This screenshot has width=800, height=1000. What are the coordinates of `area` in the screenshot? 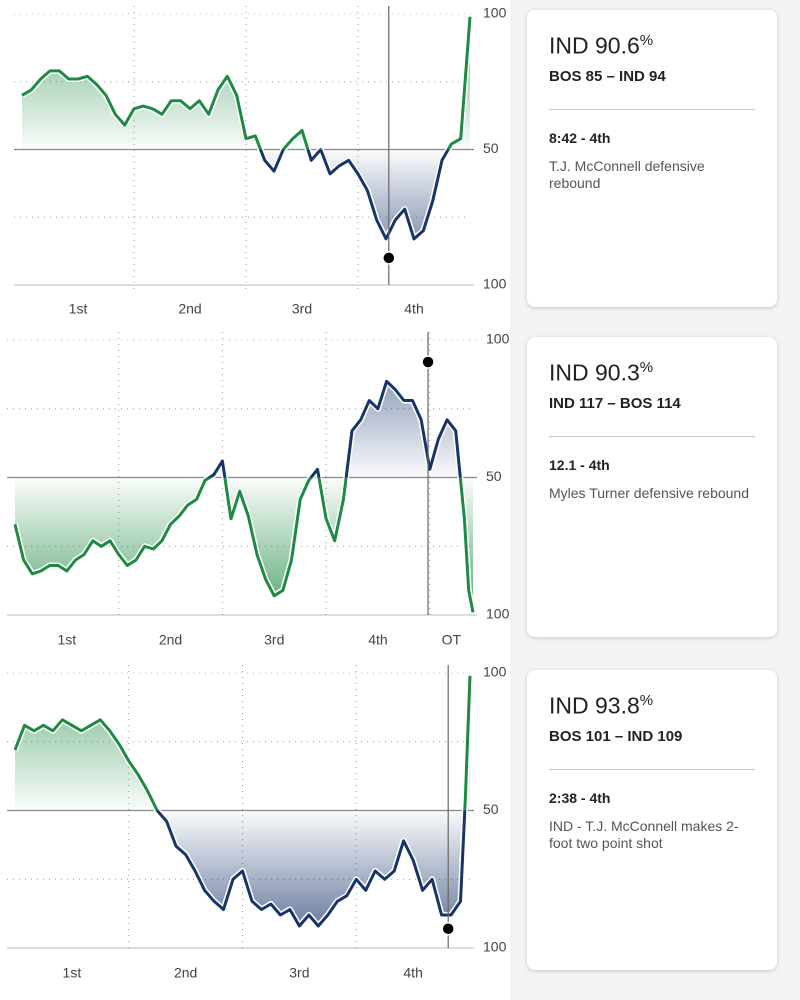 It's located at (242, 800).